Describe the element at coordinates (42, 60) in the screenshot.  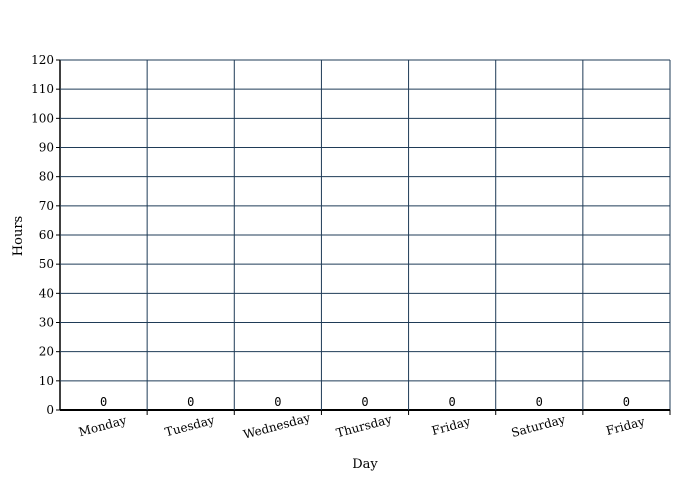
I see `y-tick-label: 120` at that location.